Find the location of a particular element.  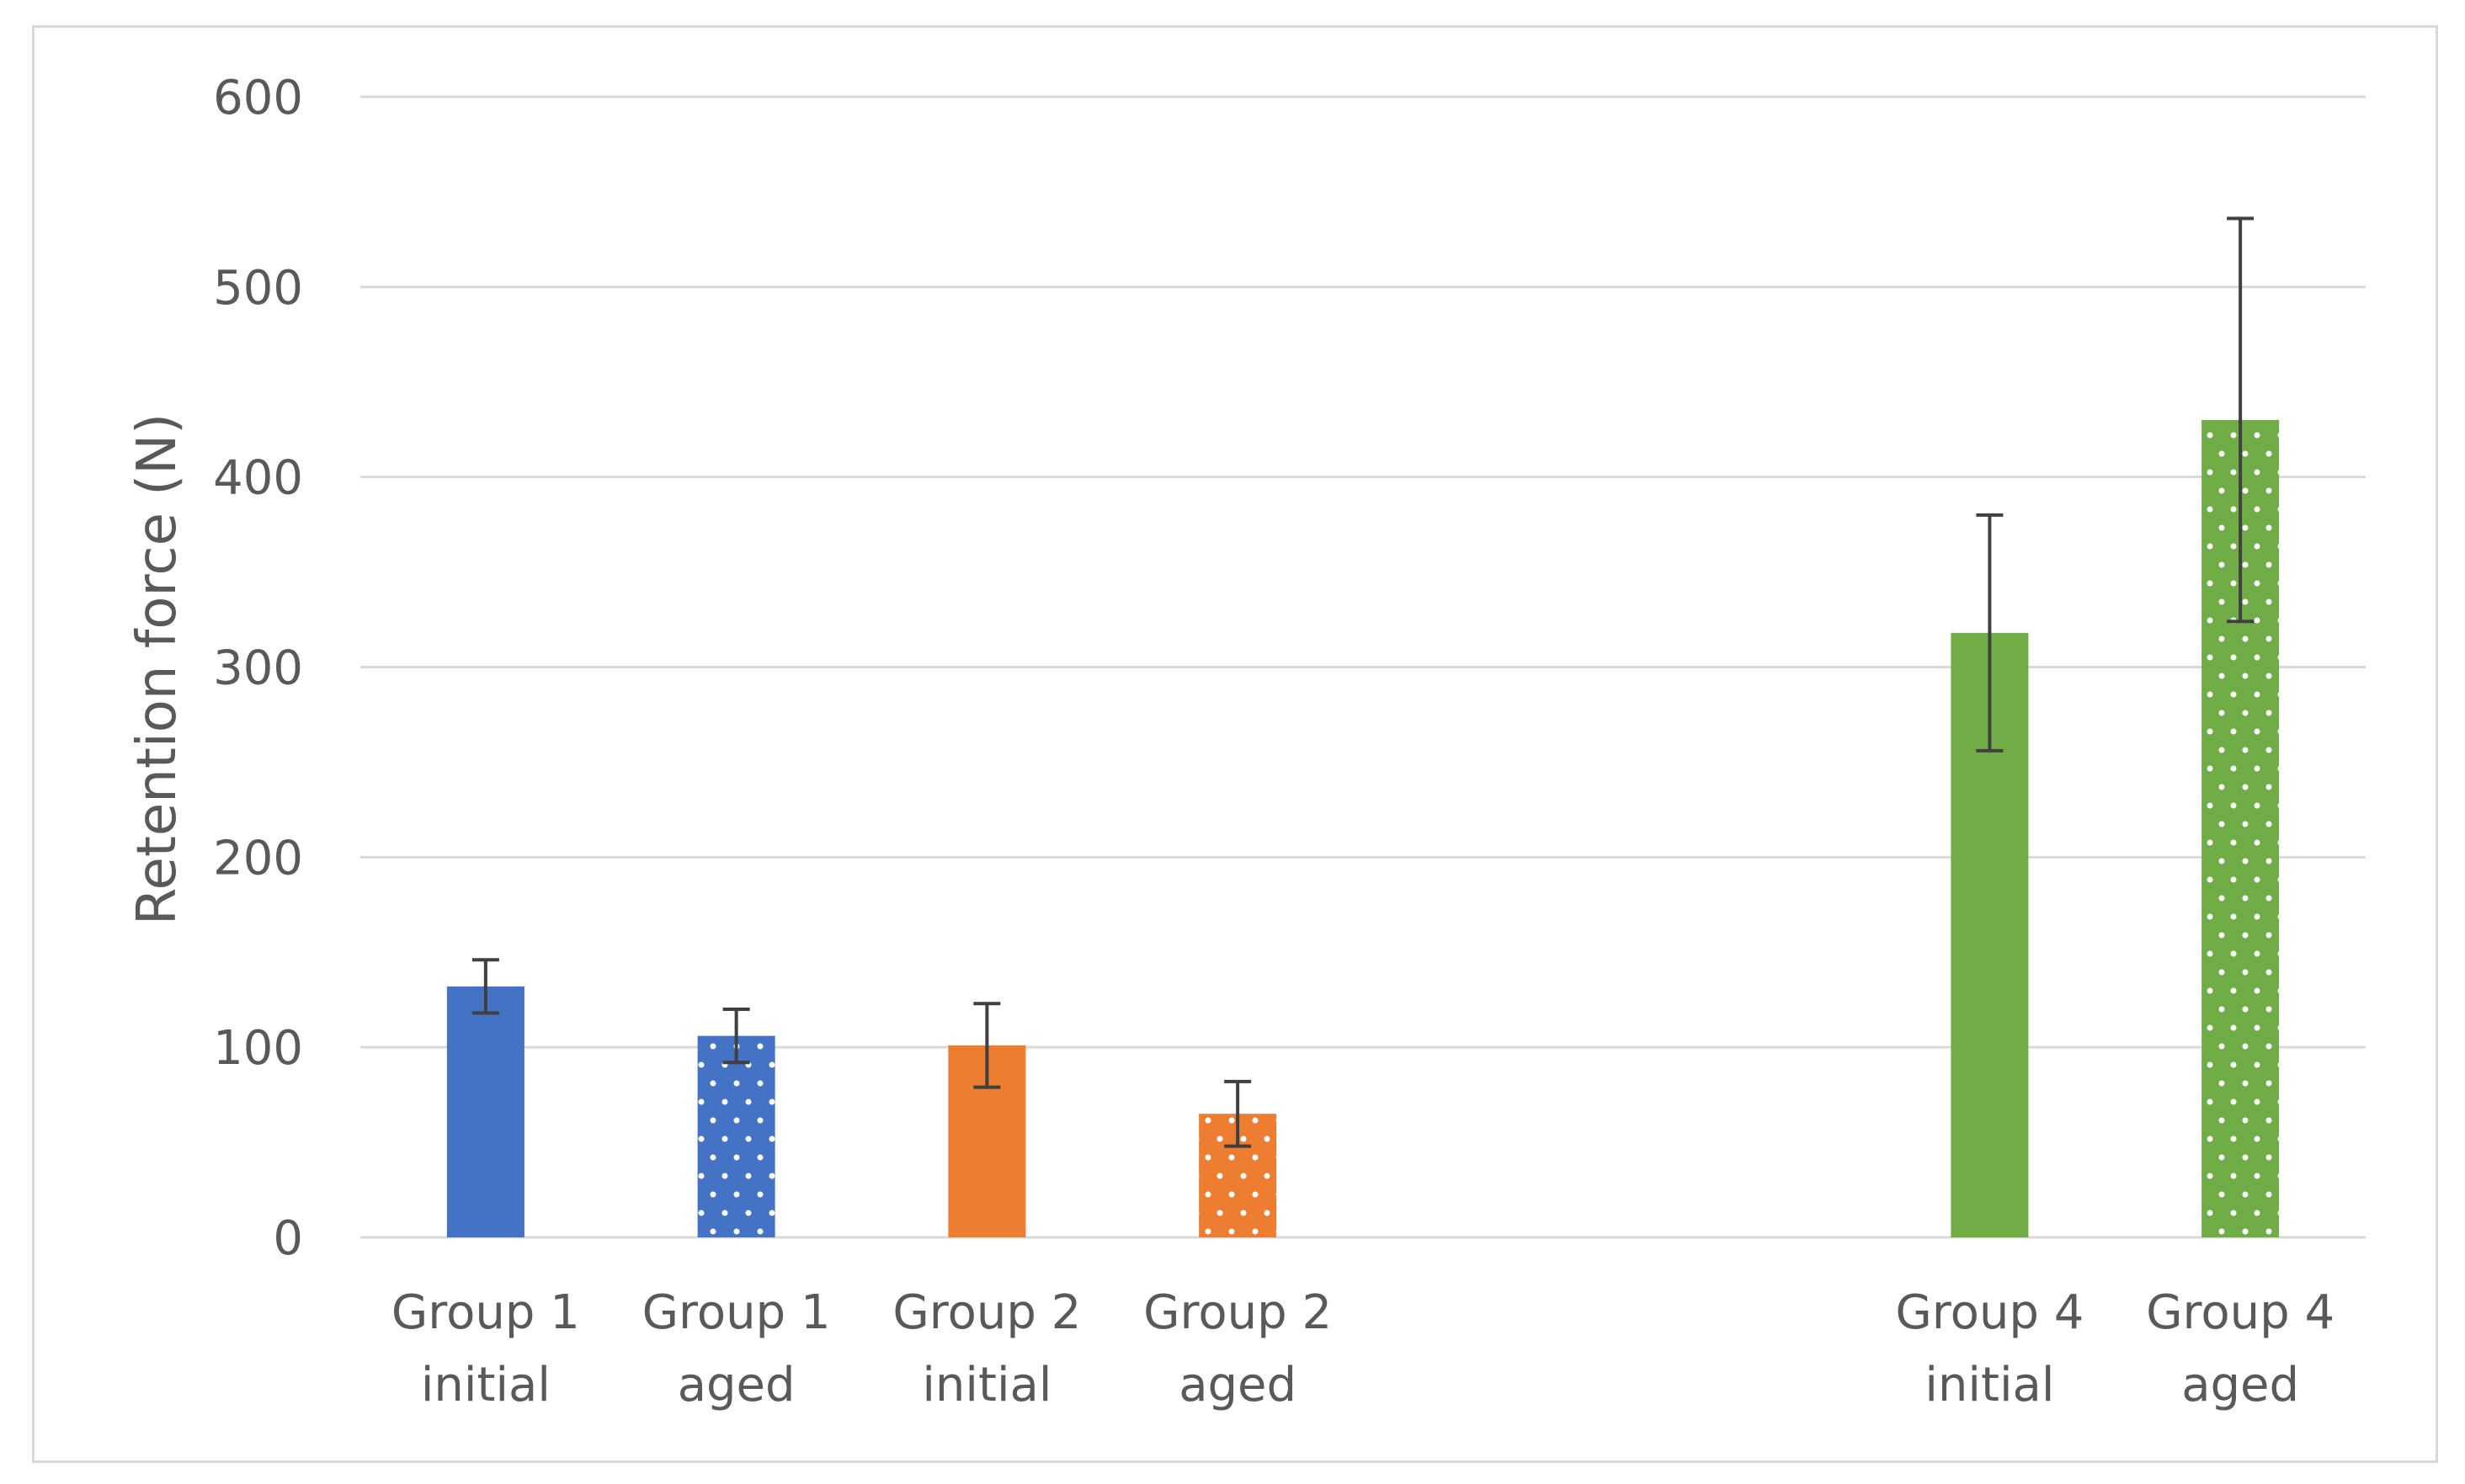

y-tick-label-300: 300 is located at coordinates (258, 668).